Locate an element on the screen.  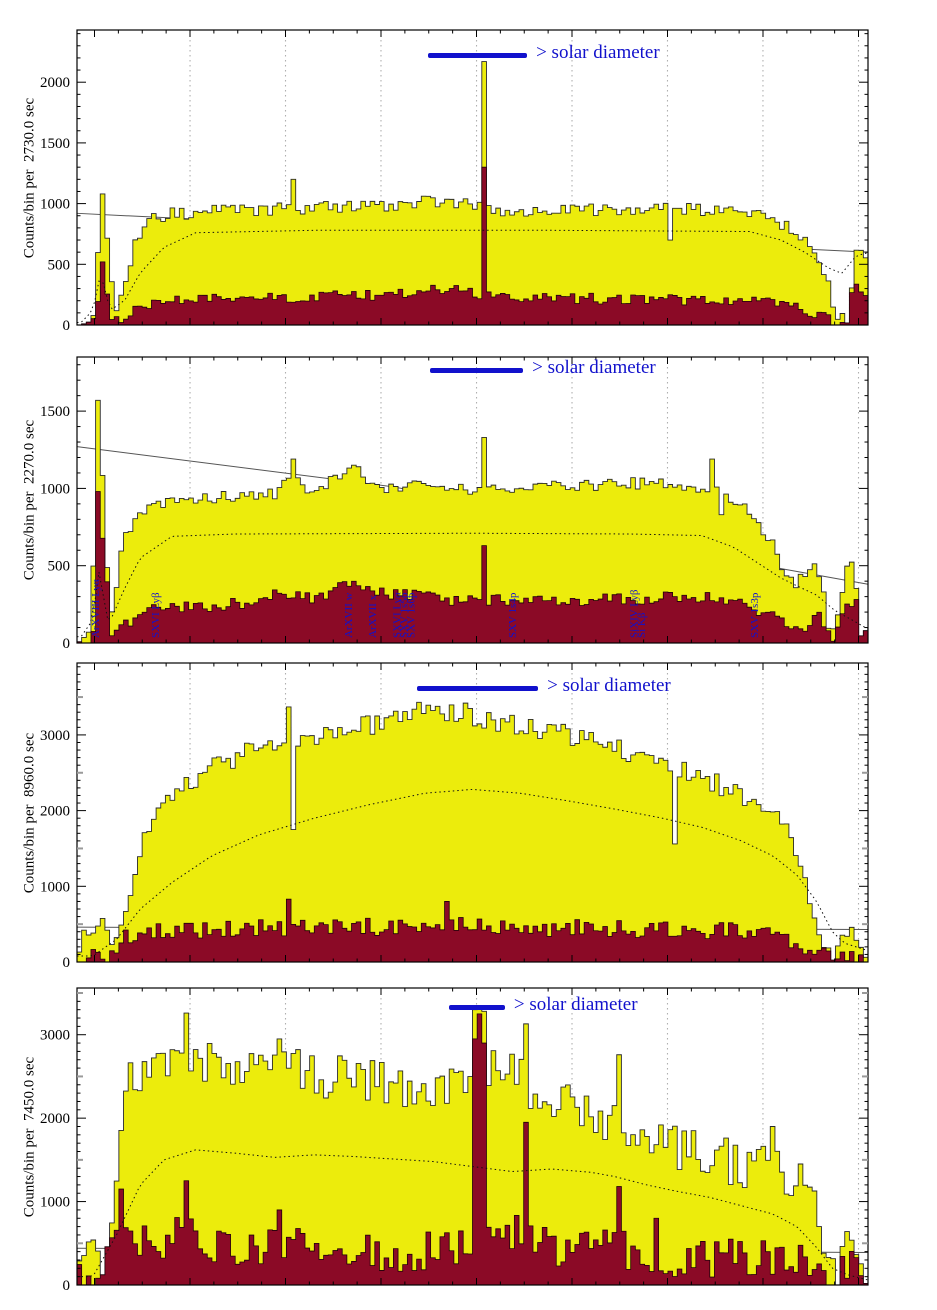
spectral-line-label: ArXVIII Lyα is located at coordinates (96, 608).